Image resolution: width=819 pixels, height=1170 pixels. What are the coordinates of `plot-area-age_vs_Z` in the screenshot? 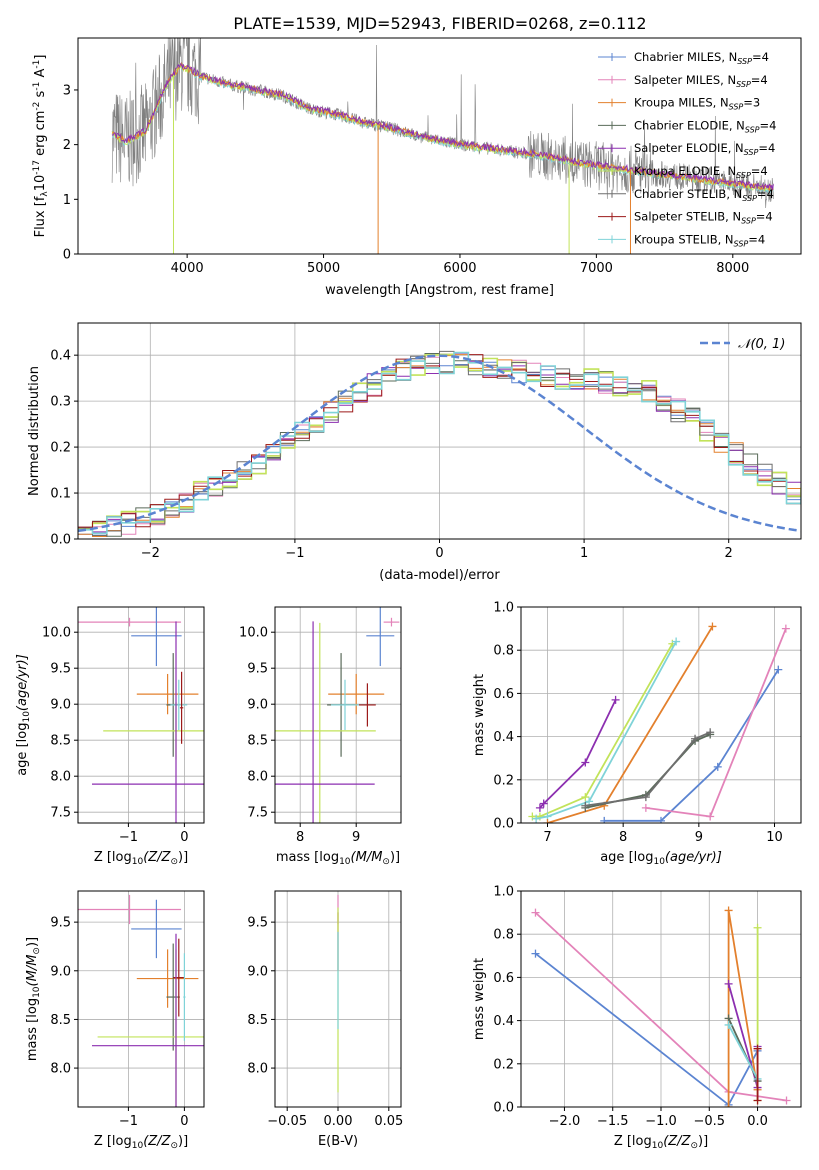 It's located at (141, 715).